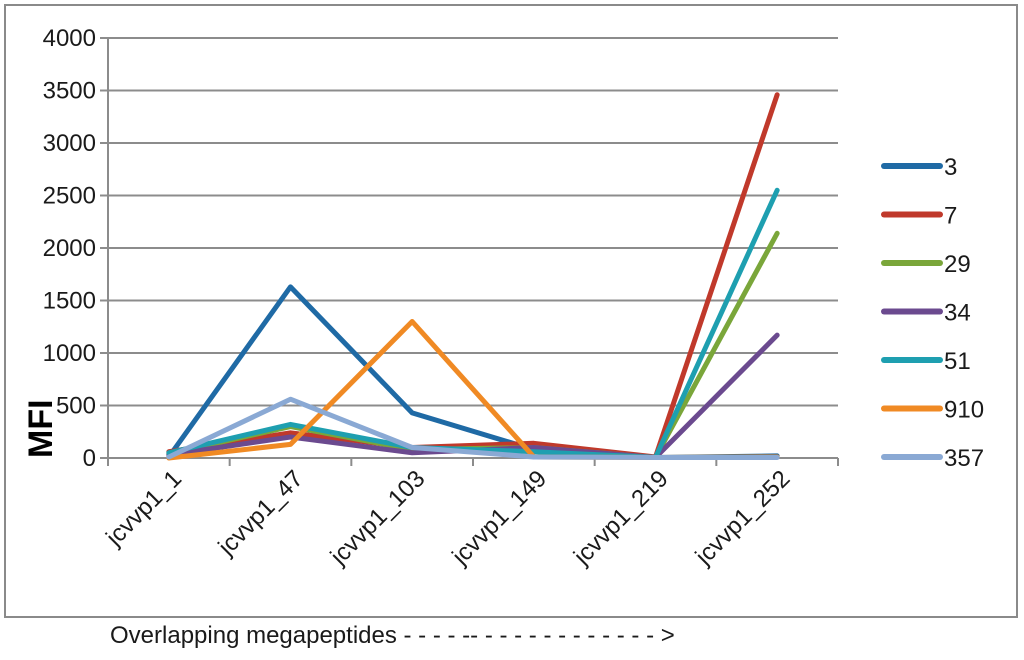 This screenshot has width=1024, height=660. What do you see at coordinates (76, 406) in the screenshot?
I see `y-tick-label: 500` at bounding box center [76, 406].